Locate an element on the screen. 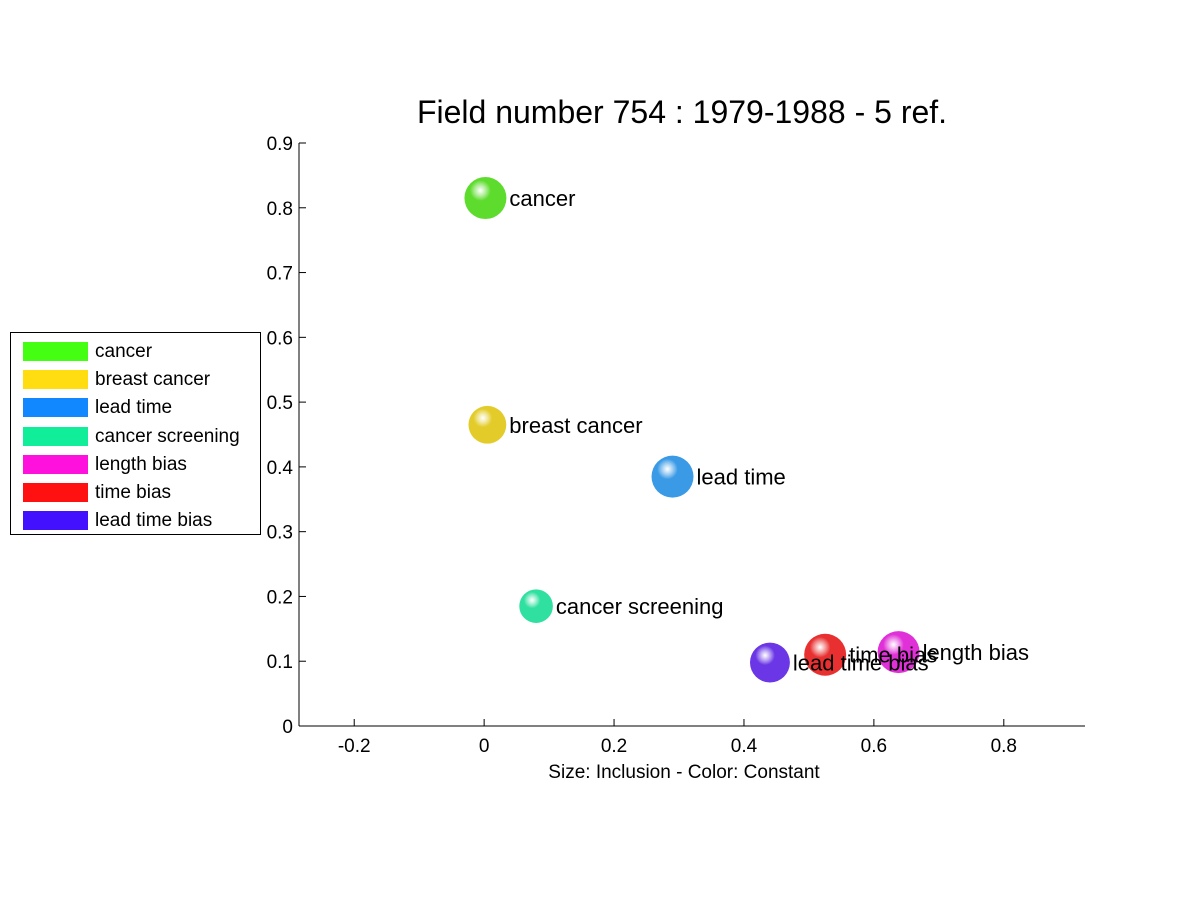  legend-label: cancer screening is located at coordinates (167, 436).